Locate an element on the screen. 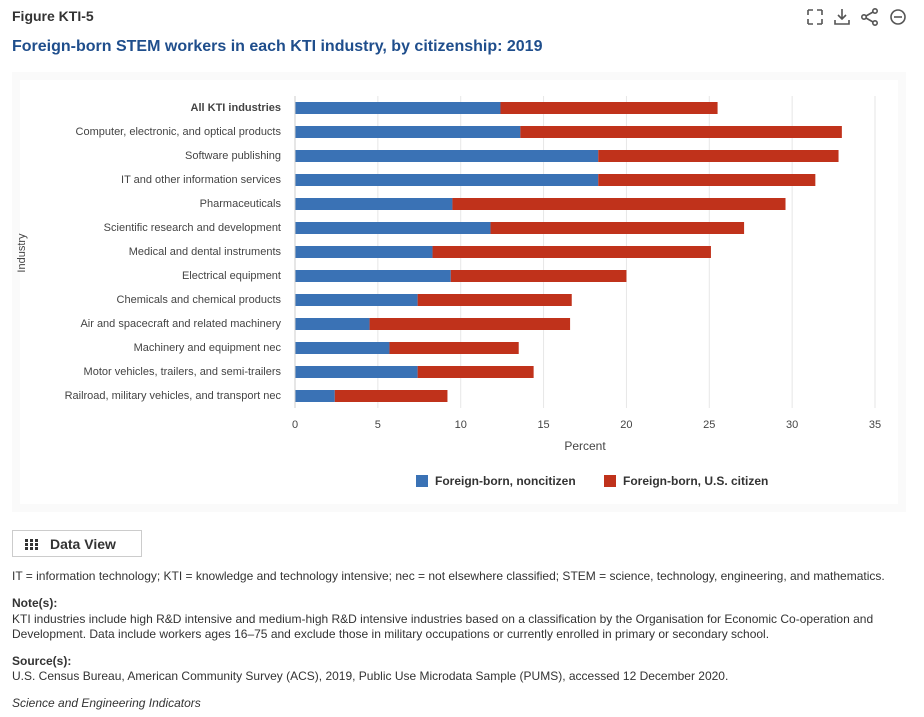 The height and width of the screenshot is (717, 924). x-tick-label: 25 is located at coordinates (709, 425).